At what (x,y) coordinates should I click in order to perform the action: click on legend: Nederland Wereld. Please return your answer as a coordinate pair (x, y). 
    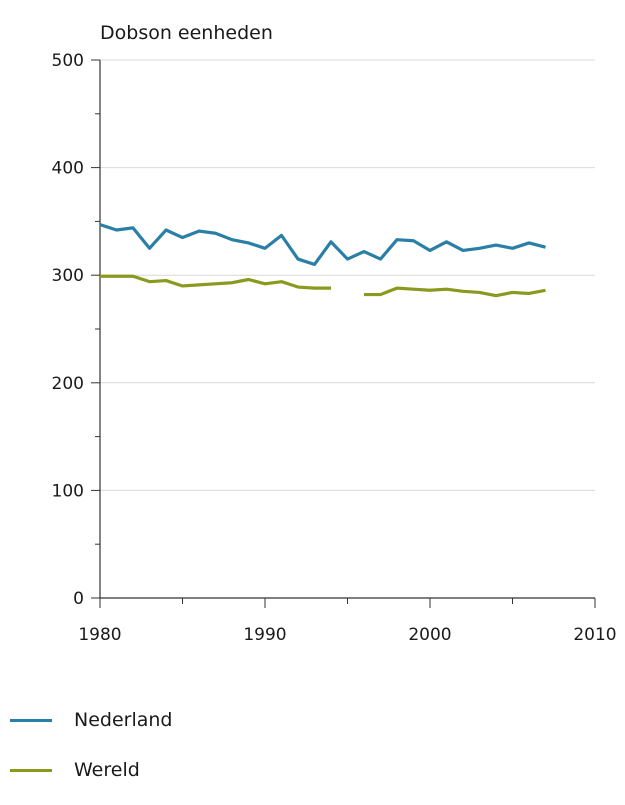
    Looking at the image, I should click on (91, 755).